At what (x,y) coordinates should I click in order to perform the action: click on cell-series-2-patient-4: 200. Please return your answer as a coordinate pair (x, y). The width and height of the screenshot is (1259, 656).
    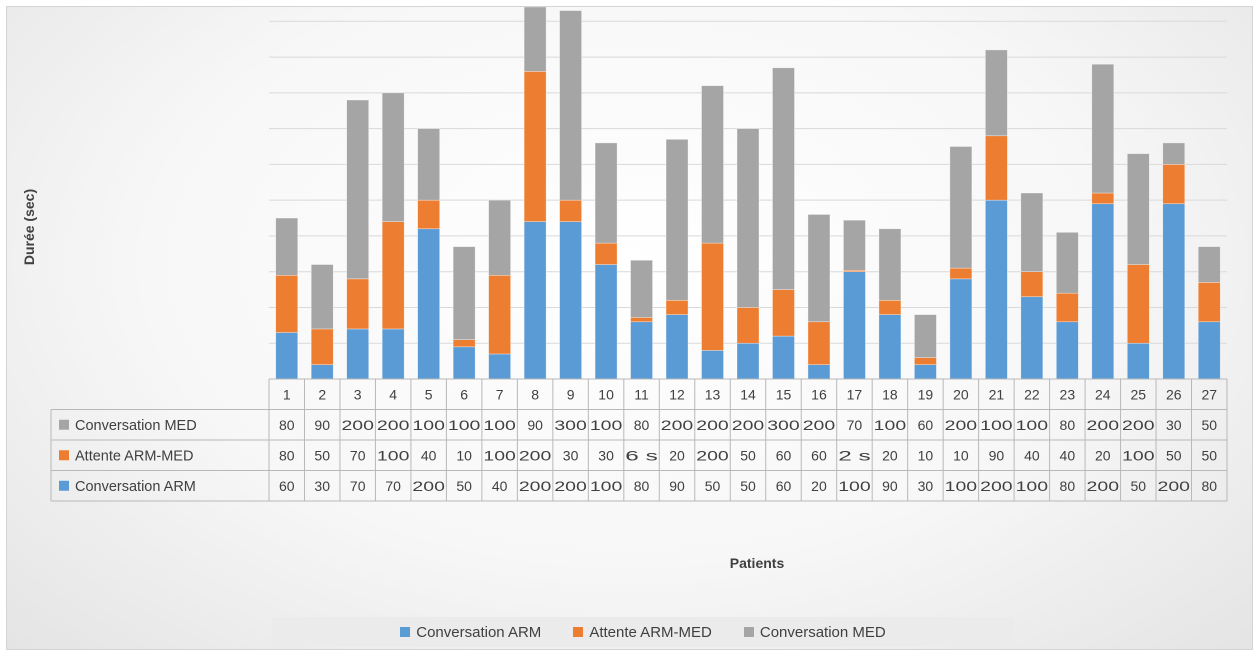
    Looking at the image, I should click on (393, 425).